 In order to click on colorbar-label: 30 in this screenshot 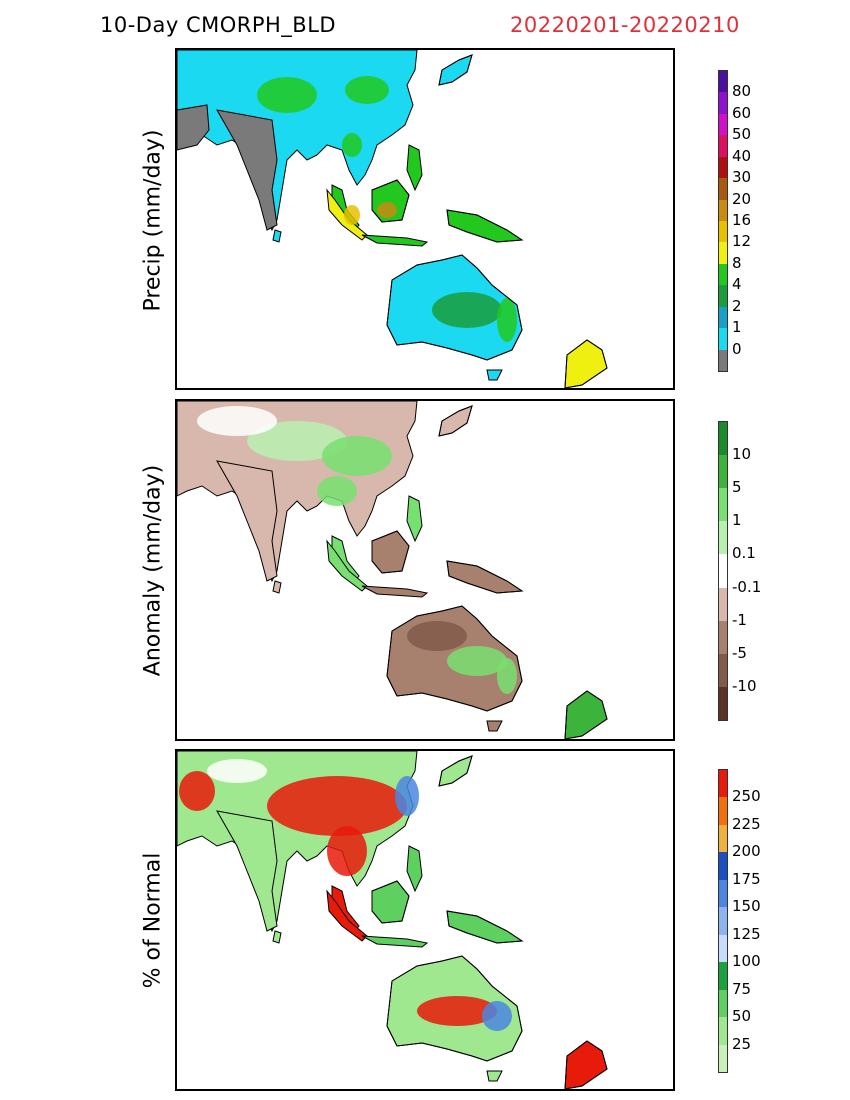, I will do `click(742, 177)`.